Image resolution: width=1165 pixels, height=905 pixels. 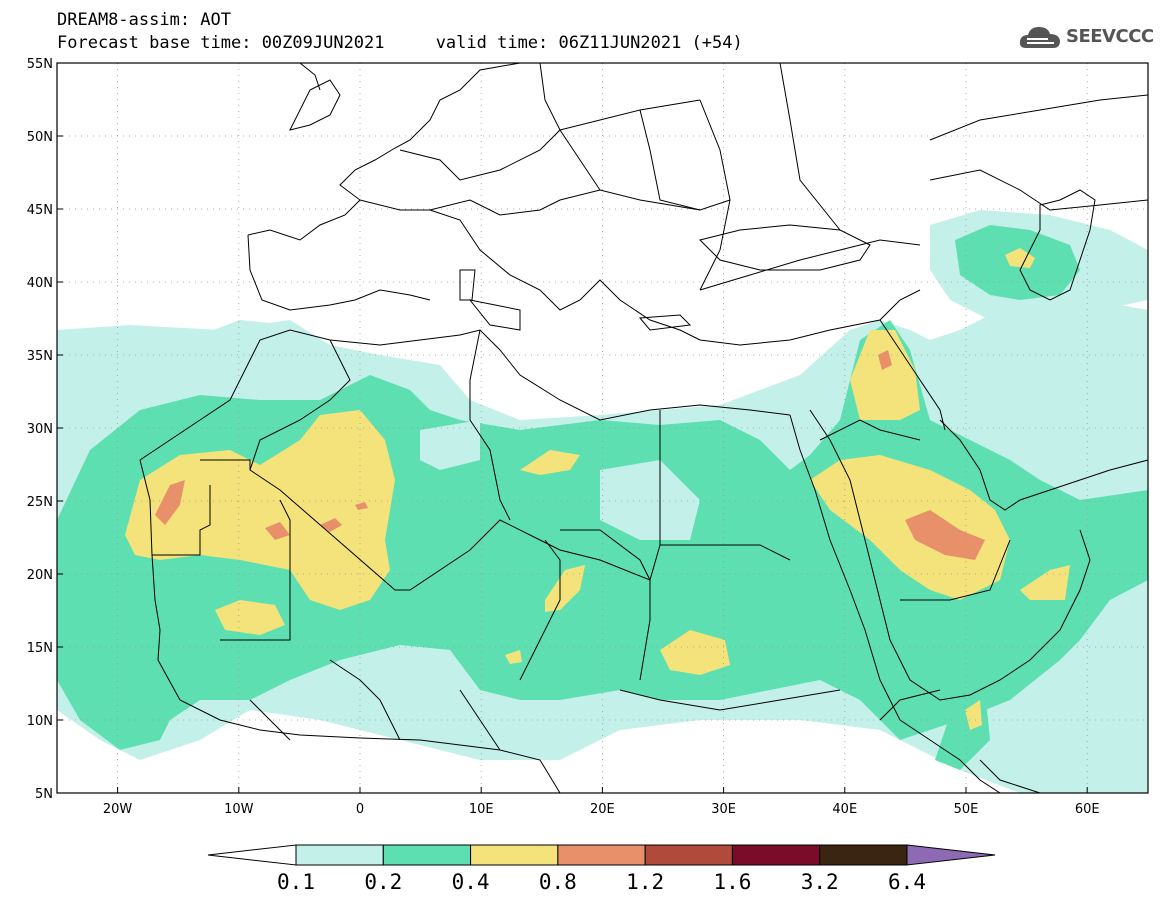 I want to click on colorbar-boxes, so click(x=601, y=855).